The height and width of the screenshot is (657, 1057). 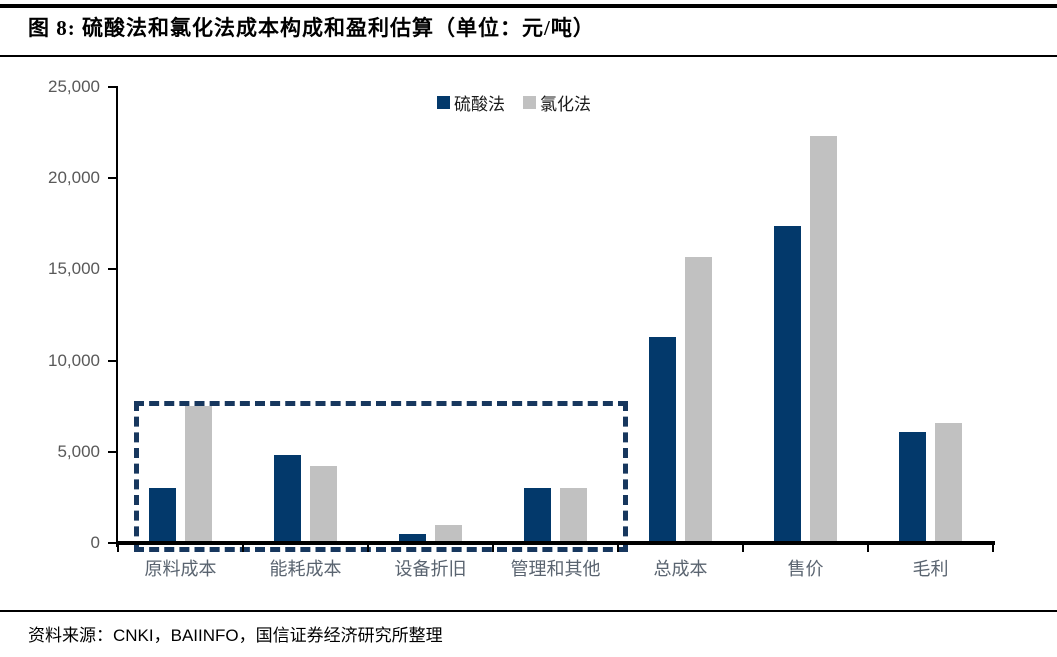 I want to click on source-divider-rule, so click(x=528, y=611).